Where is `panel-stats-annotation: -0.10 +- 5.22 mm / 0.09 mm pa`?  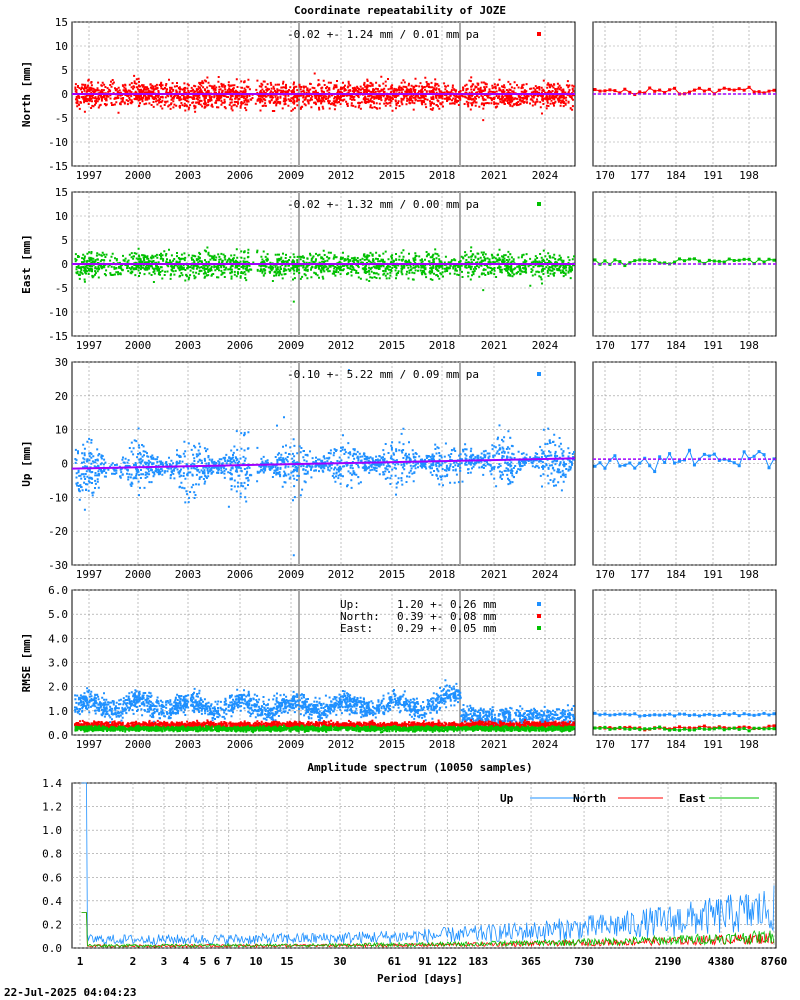
panel-stats-annotation: -0.10 +- 5.22 mm / 0.09 mm pa is located at coordinates (383, 374).